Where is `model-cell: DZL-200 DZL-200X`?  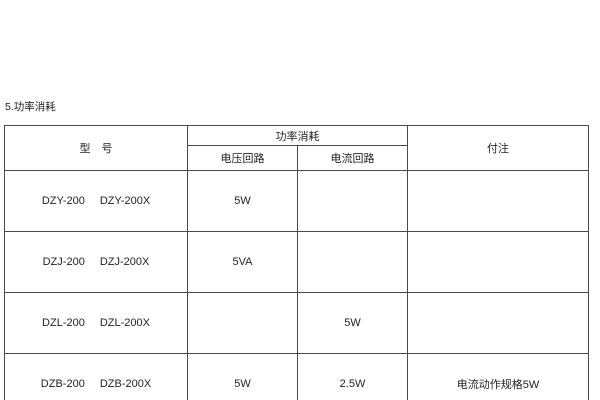 model-cell: DZL-200 DZL-200X is located at coordinates (96, 323).